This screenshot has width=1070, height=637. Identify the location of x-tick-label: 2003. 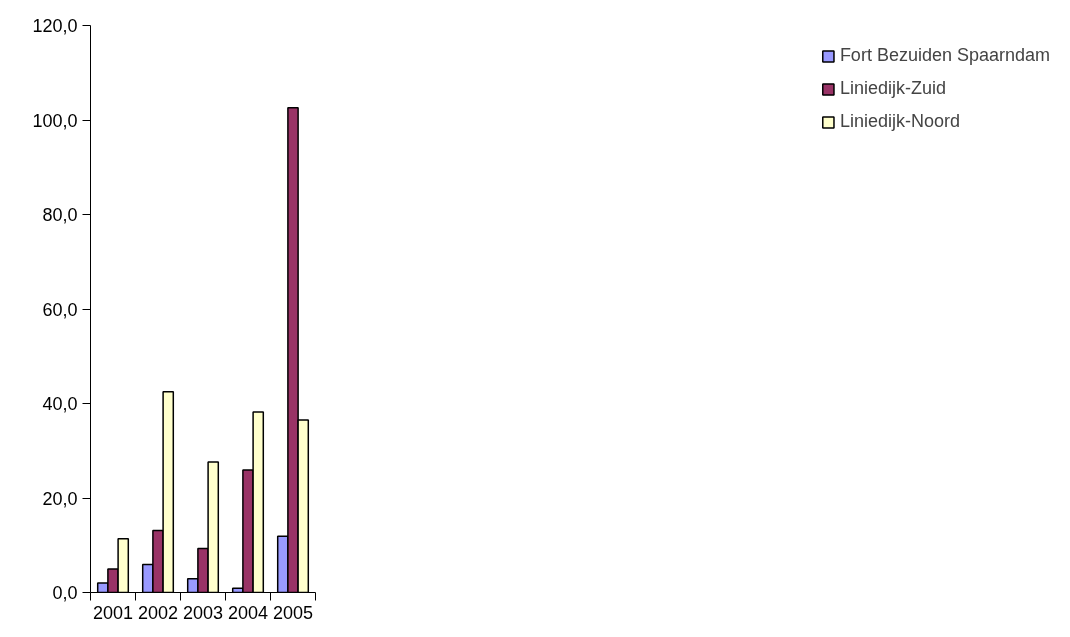
(203, 612).